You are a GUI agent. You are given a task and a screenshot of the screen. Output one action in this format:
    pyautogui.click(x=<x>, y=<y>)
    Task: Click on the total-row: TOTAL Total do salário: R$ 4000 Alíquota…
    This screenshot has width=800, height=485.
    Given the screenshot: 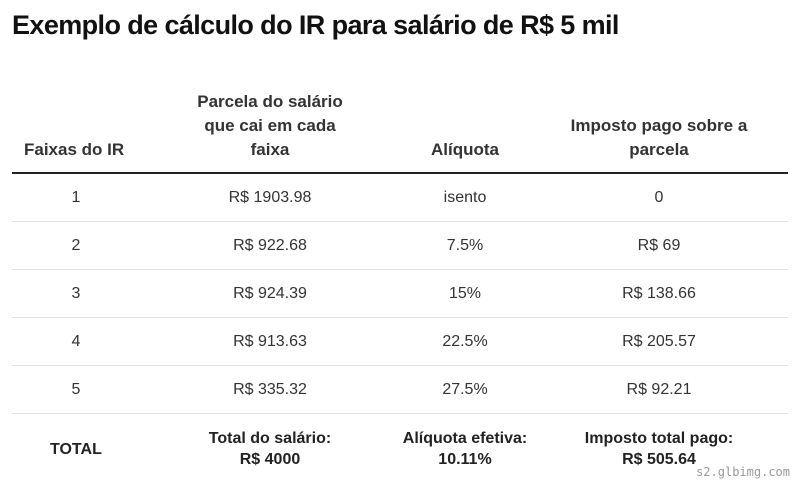 What is the action you would take?
    pyautogui.click(x=400, y=449)
    